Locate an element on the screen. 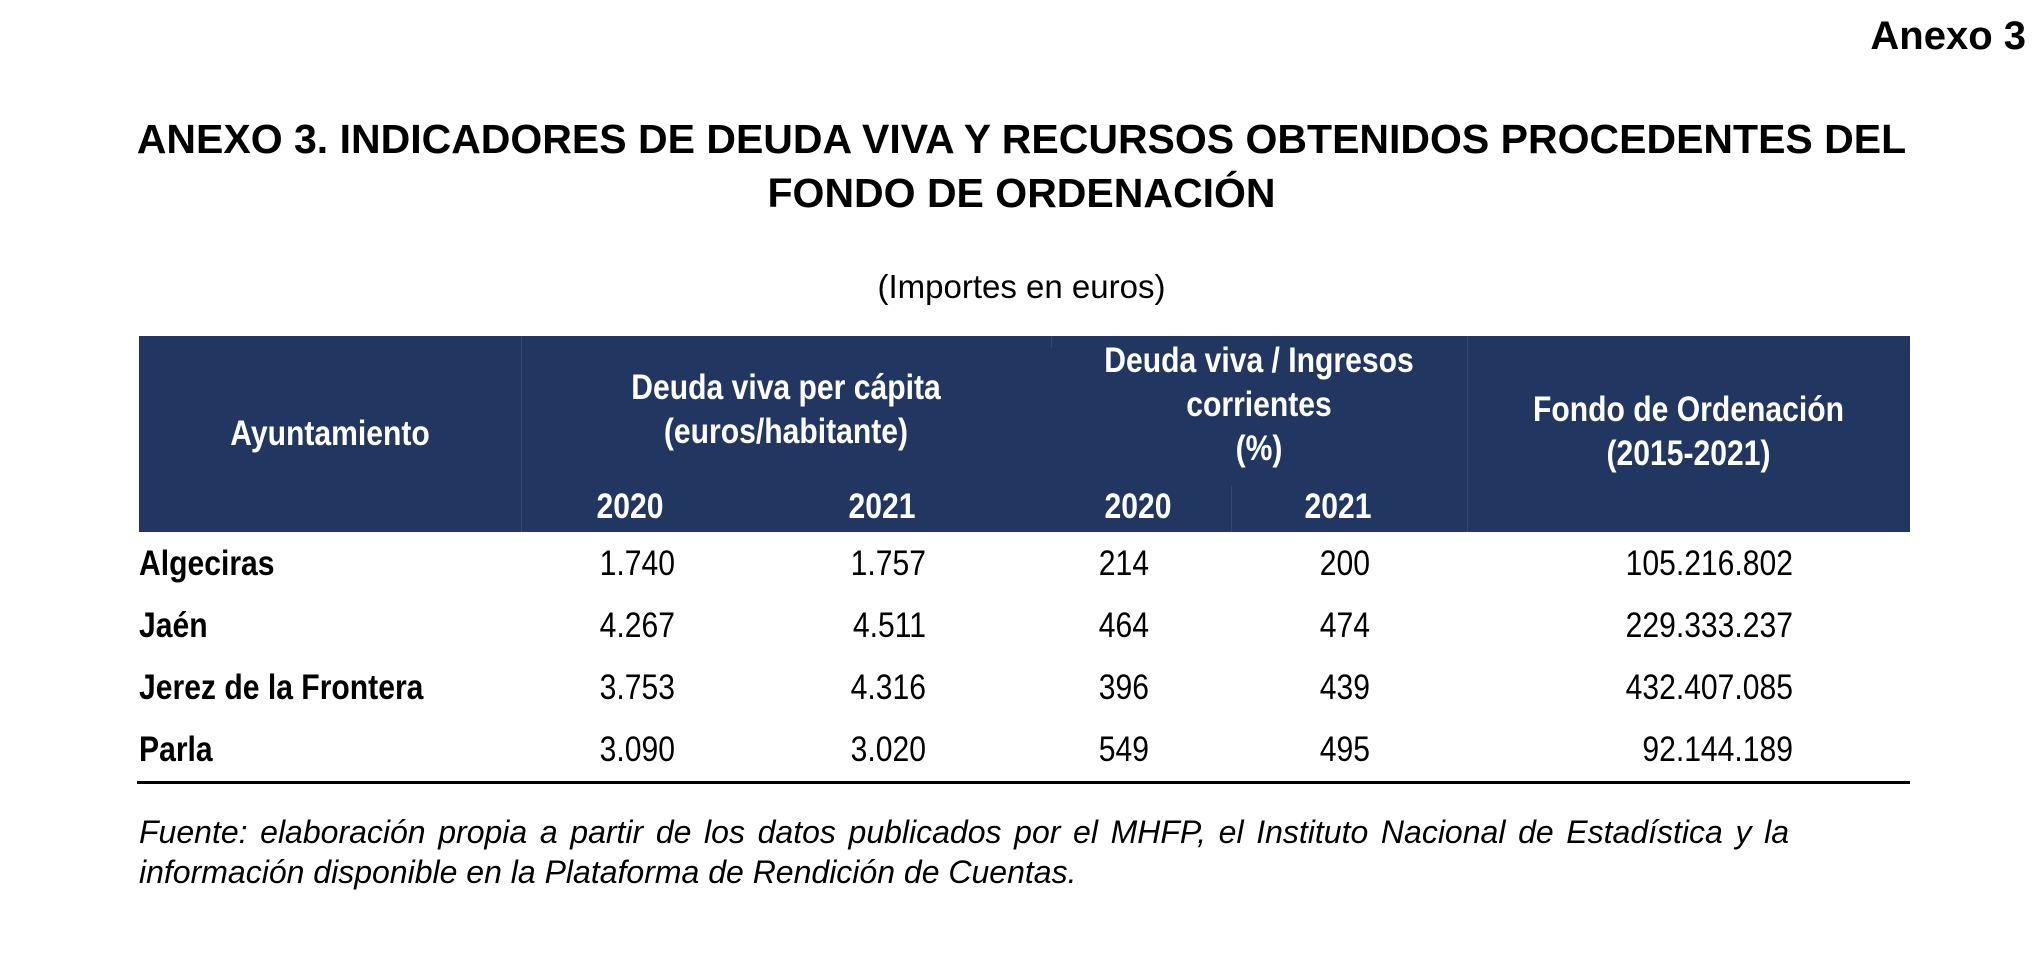 The height and width of the screenshot is (978, 2043). cell-pc2020: 1.740 is located at coordinates (637, 563).